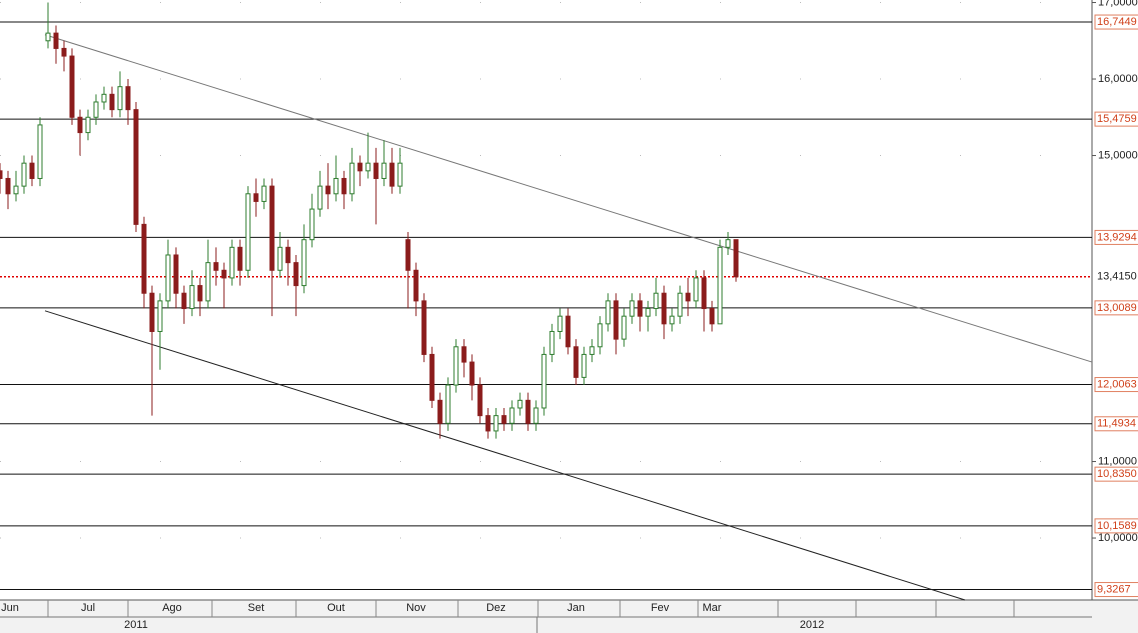 The image size is (1138, 633). What do you see at coordinates (136, 625) in the screenshot?
I see `year-label: 2011` at bounding box center [136, 625].